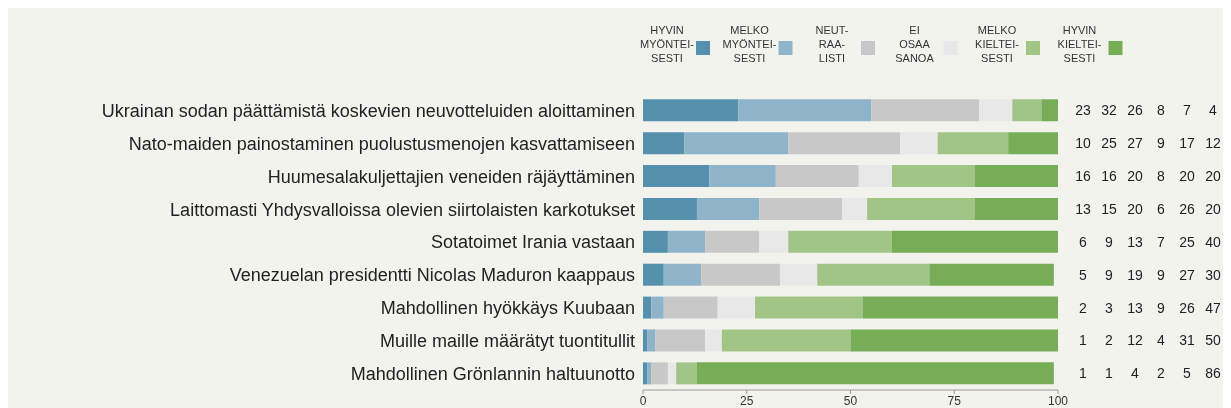 Image resolution: width=1231 pixels, height=408 pixels. What do you see at coordinates (1083, 241) in the screenshot?
I see `data-label: 6` at bounding box center [1083, 241].